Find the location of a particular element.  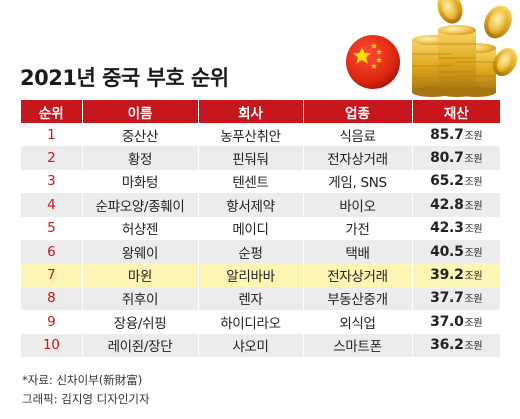

table-row: 9 장융/쉬핑 하이디라오 외식업 37.0조원 is located at coordinates (260, 322).